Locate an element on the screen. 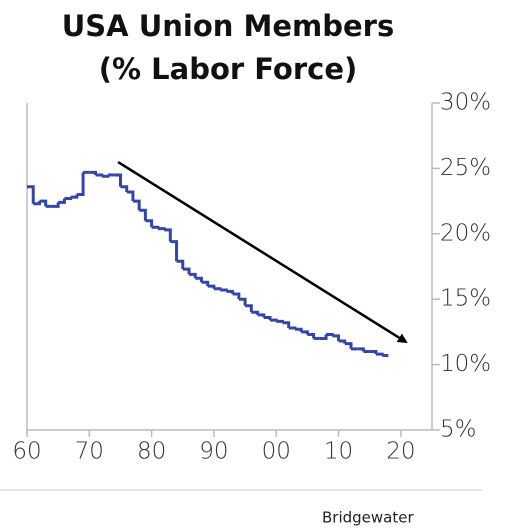 This screenshot has height=531, width=526. y-tick-label: 30% is located at coordinates (465, 103).